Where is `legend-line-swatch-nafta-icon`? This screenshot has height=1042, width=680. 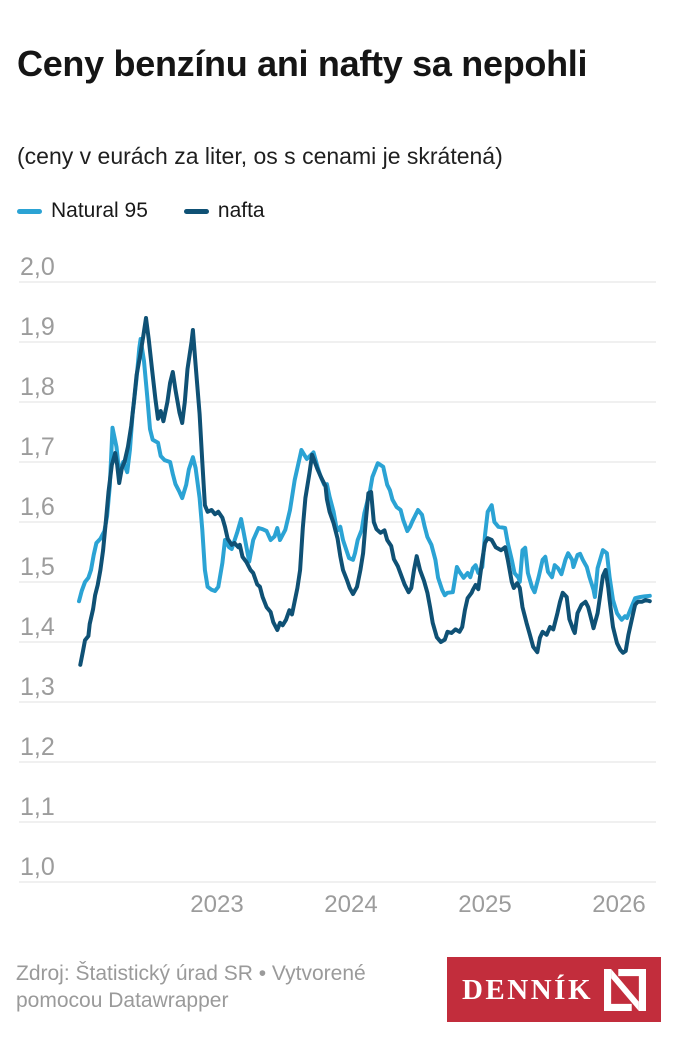
legend-line-swatch-nafta-icon is located at coordinates (196, 211).